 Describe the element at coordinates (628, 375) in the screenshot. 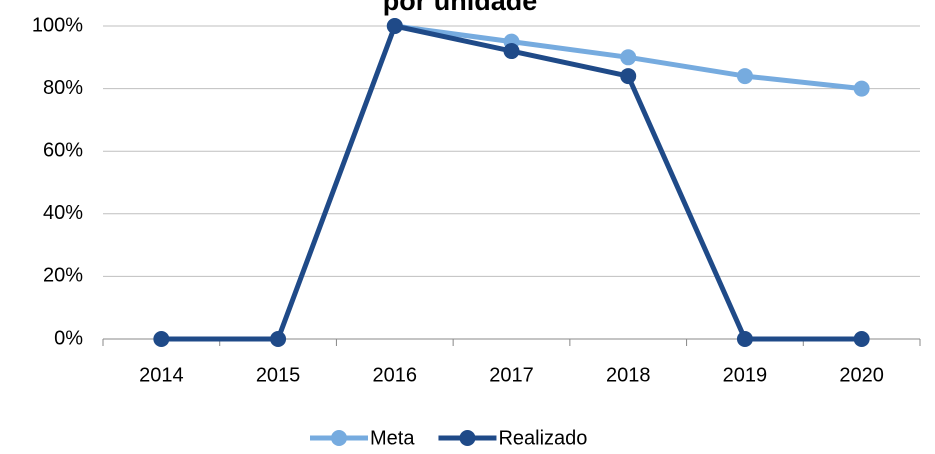

I see `x-tick-label: 2018` at that location.